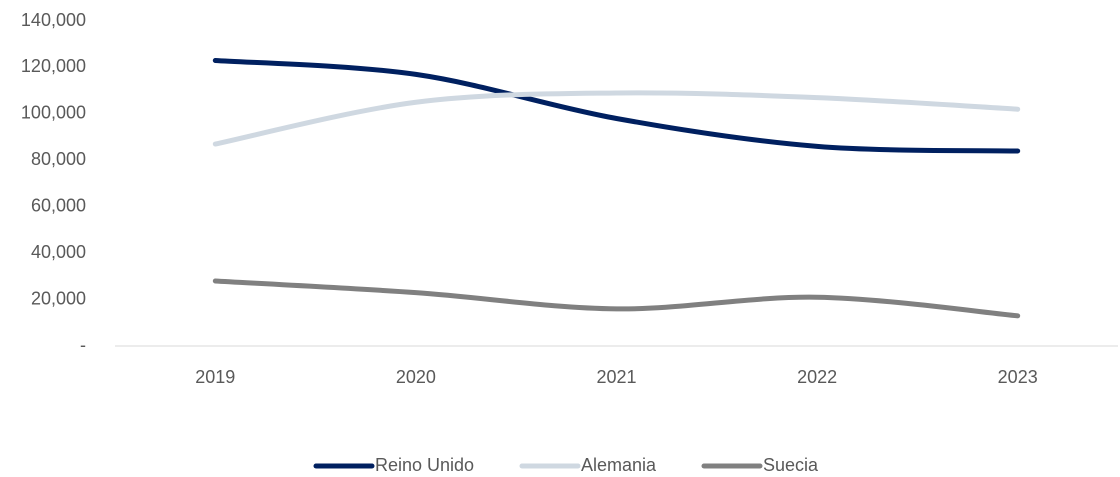 Image resolution: width=1120 pixels, height=477 pixels. I want to click on y-tick-label: 100,000, so click(53, 113).